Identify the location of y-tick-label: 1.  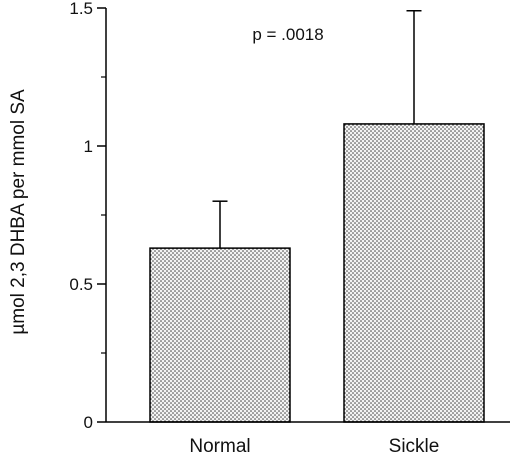
(88, 146).